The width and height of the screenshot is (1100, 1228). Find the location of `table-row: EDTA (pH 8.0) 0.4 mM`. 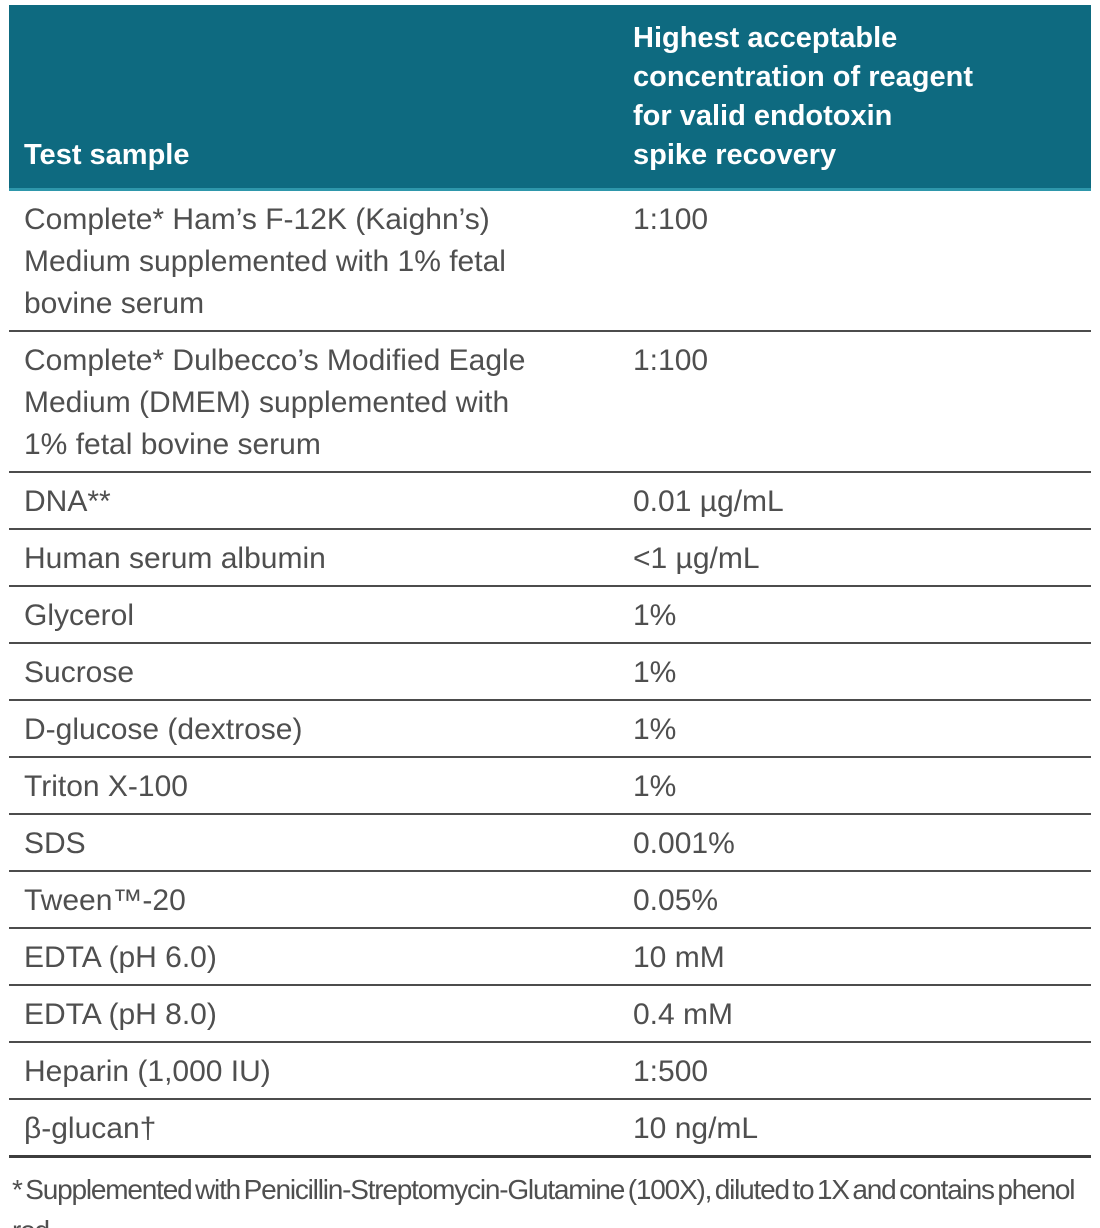

table-row: EDTA (pH 8.0) 0.4 mM is located at coordinates (550, 1014).